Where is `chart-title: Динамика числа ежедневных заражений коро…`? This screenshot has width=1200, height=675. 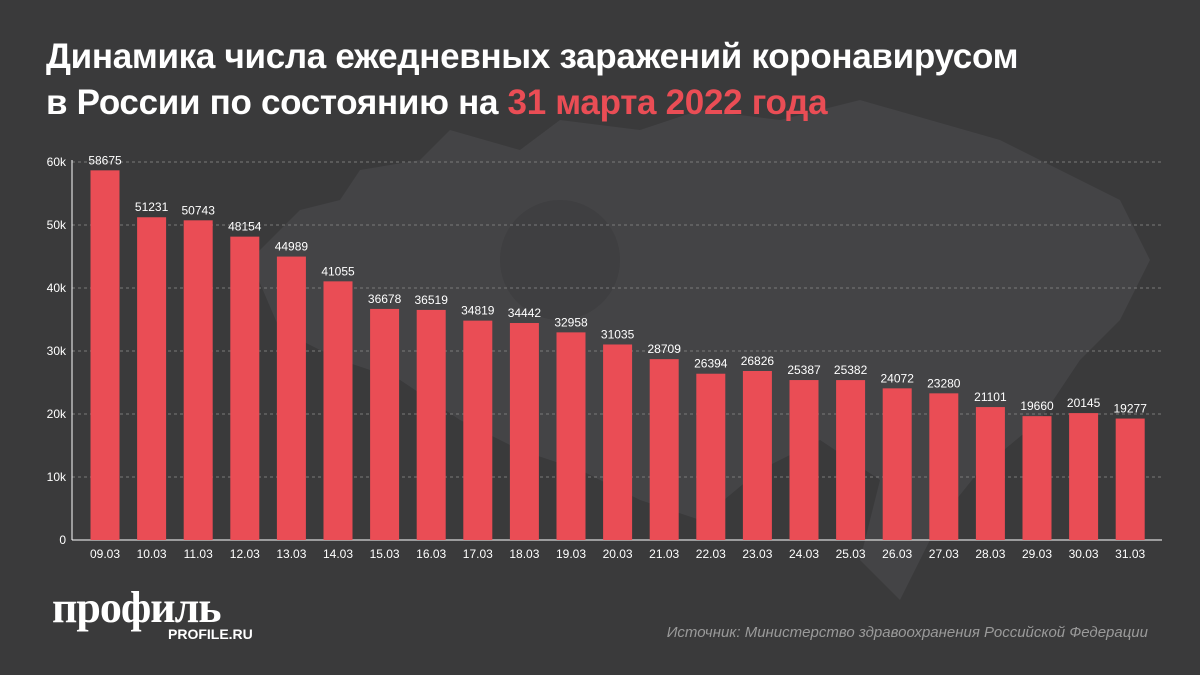 chart-title: Динамика числа ежедневных заражений коро… is located at coordinates (606, 80).